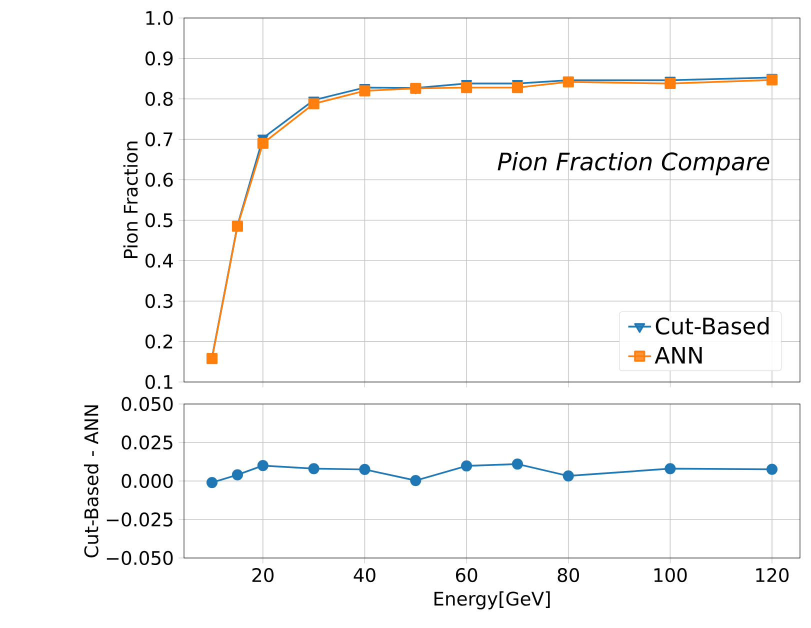  What do you see at coordinates (159, 139) in the screenshot?
I see `y-tick-label: 0.7` at bounding box center [159, 139].